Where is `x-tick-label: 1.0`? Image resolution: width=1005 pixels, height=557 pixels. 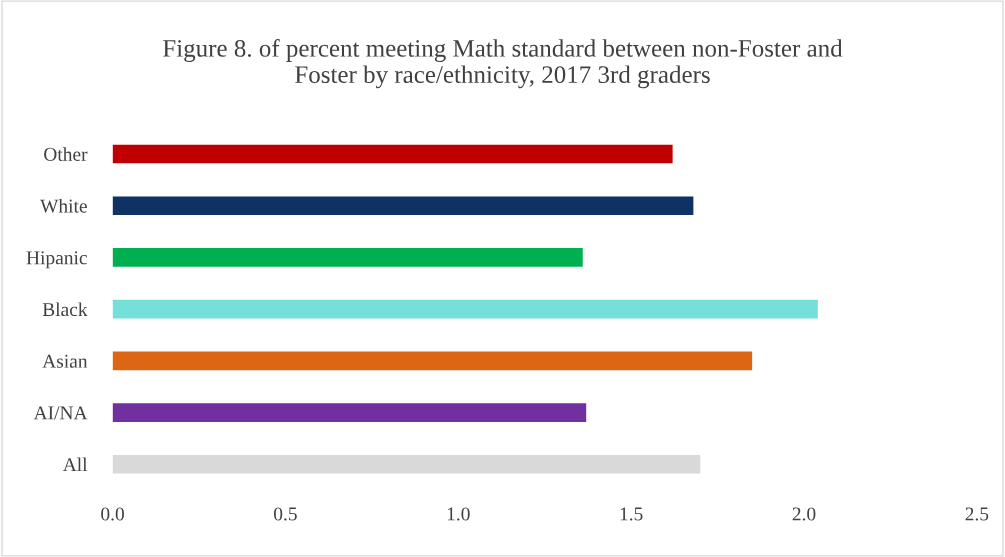 x-tick-label: 1.0 is located at coordinates (458, 514).